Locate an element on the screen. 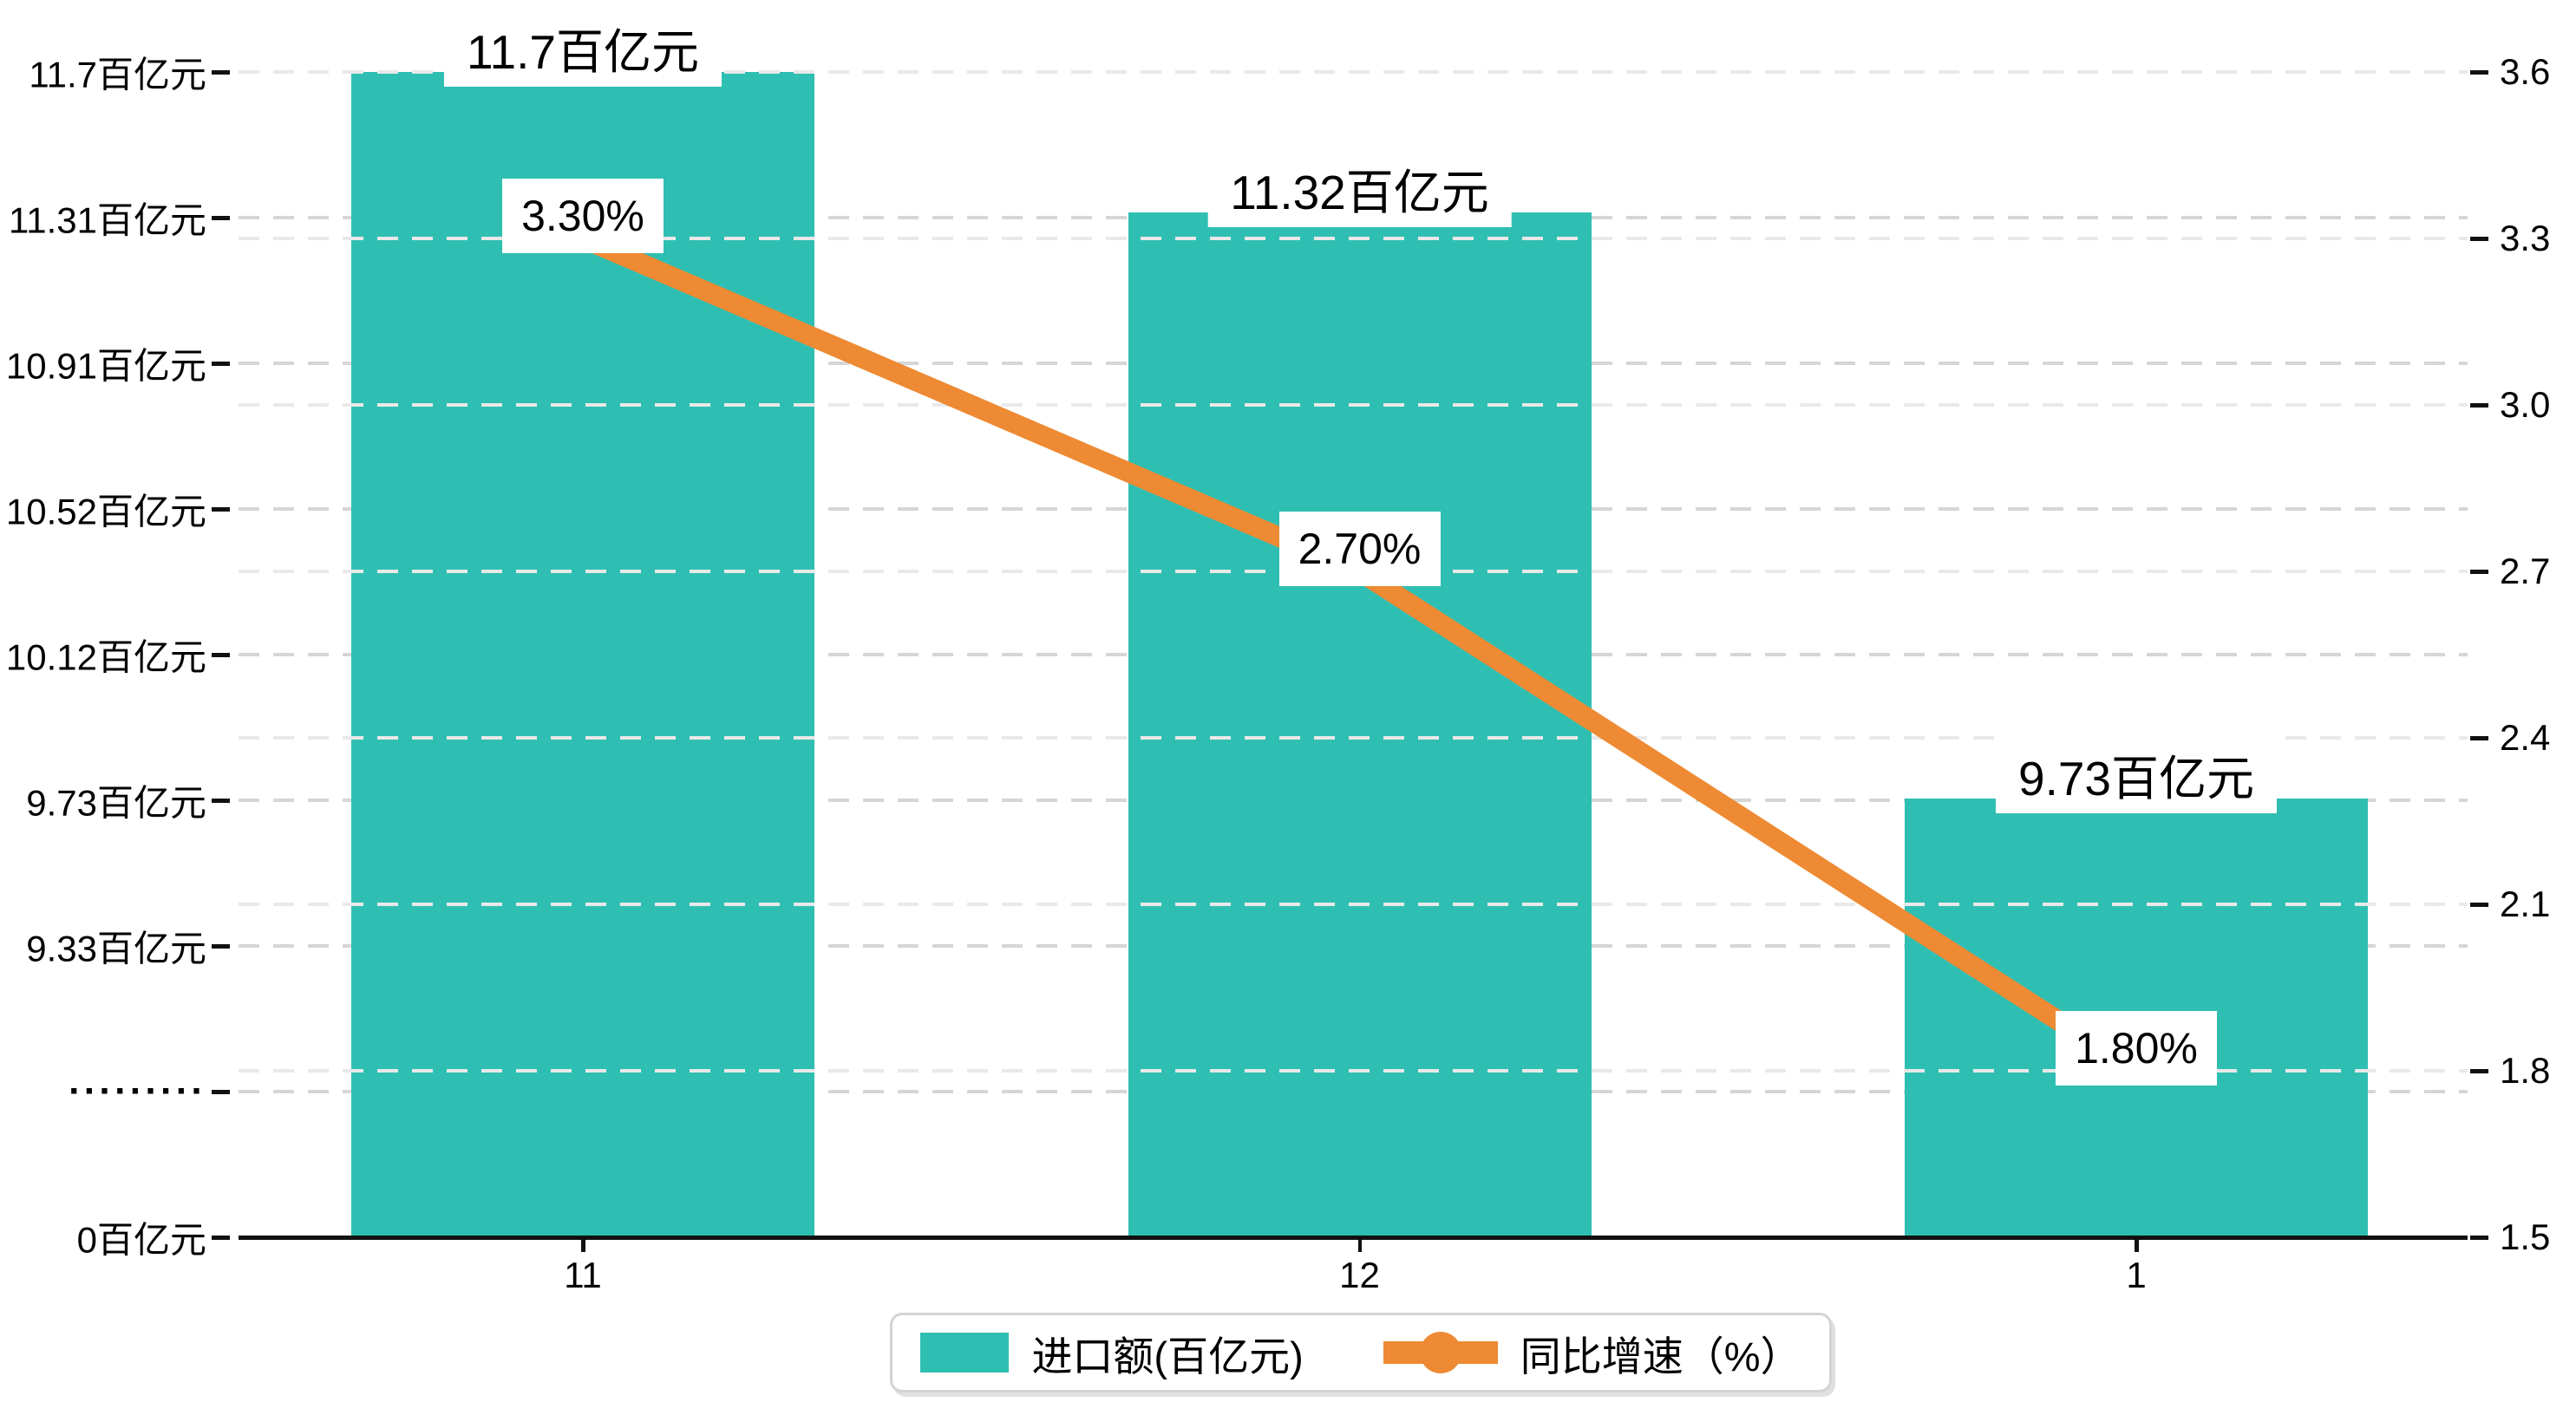 This screenshot has height=1415, width=2576. y-right-tick-label: 3.3 is located at coordinates (2525, 238).